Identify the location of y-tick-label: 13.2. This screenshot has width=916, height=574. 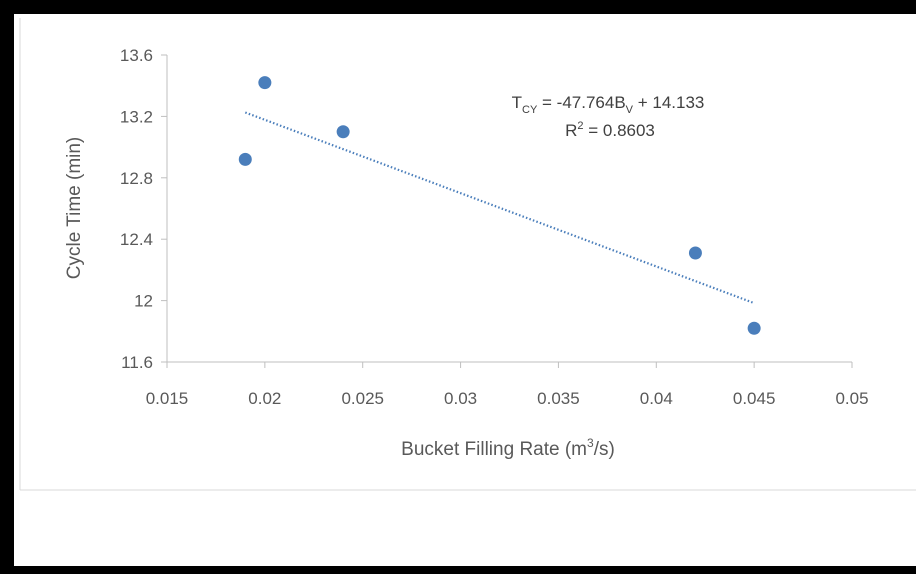
(136, 116).